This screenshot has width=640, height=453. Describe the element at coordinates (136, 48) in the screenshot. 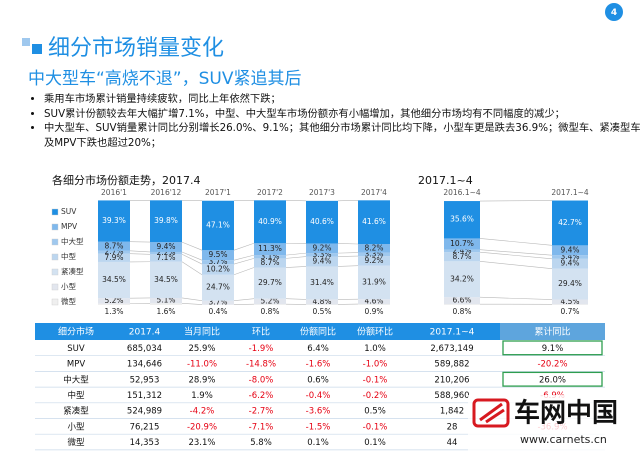

I see `title: 细分市场销量变化` at that location.